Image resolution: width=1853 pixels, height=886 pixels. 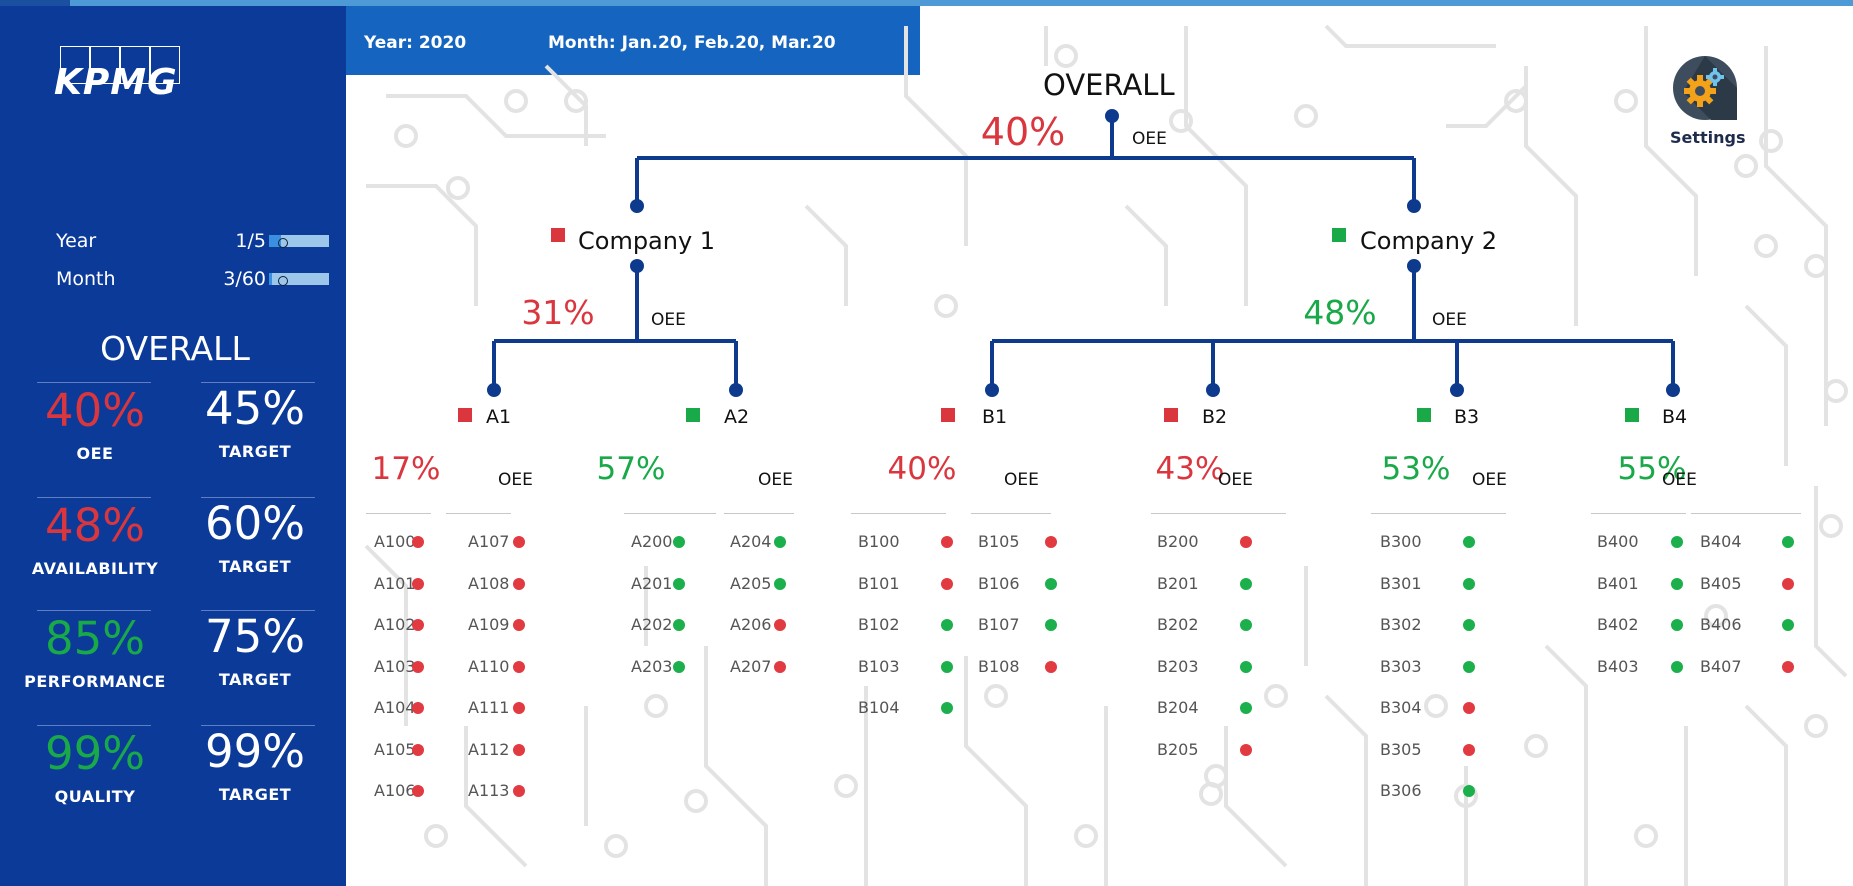 What do you see at coordinates (1178, 583) in the screenshot?
I see `machine-item: B201` at bounding box center [1178, 583].